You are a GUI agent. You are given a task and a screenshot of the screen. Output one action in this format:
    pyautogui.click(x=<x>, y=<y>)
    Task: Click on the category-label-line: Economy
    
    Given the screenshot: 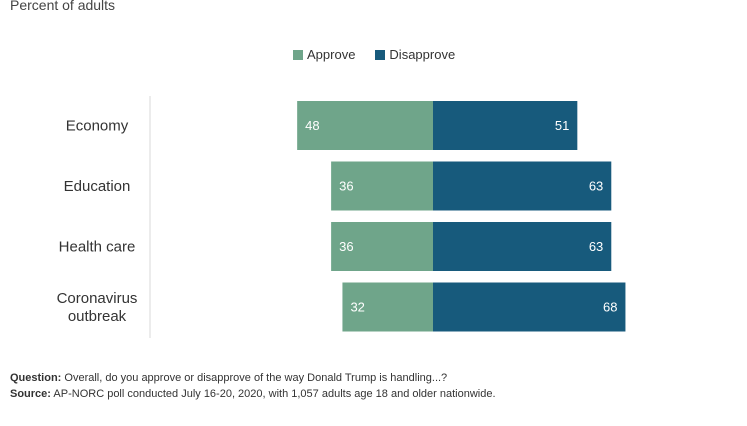 What is the action you would take?
    pyautogui.click(x=97, y=126)
    